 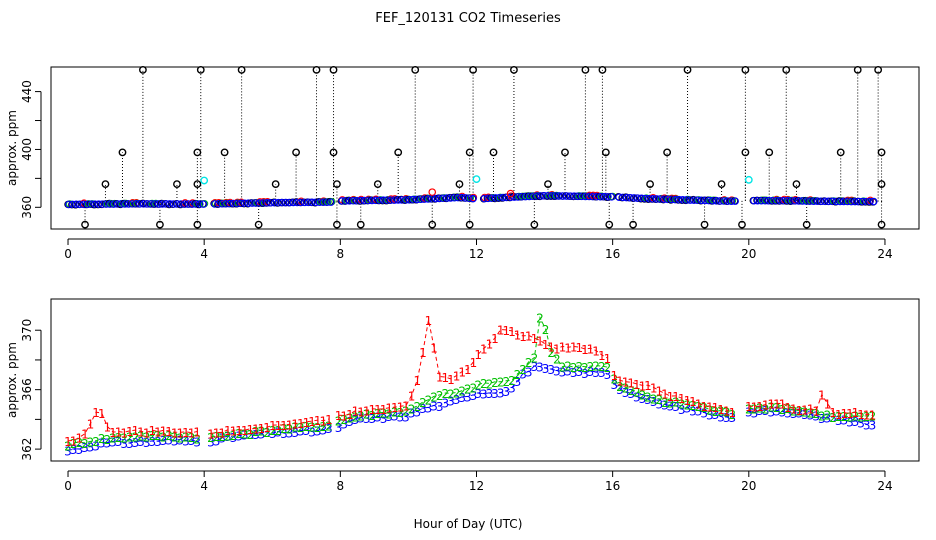 I want to click on bottom-x-tick-label: 4, so click(x=204, y=486).